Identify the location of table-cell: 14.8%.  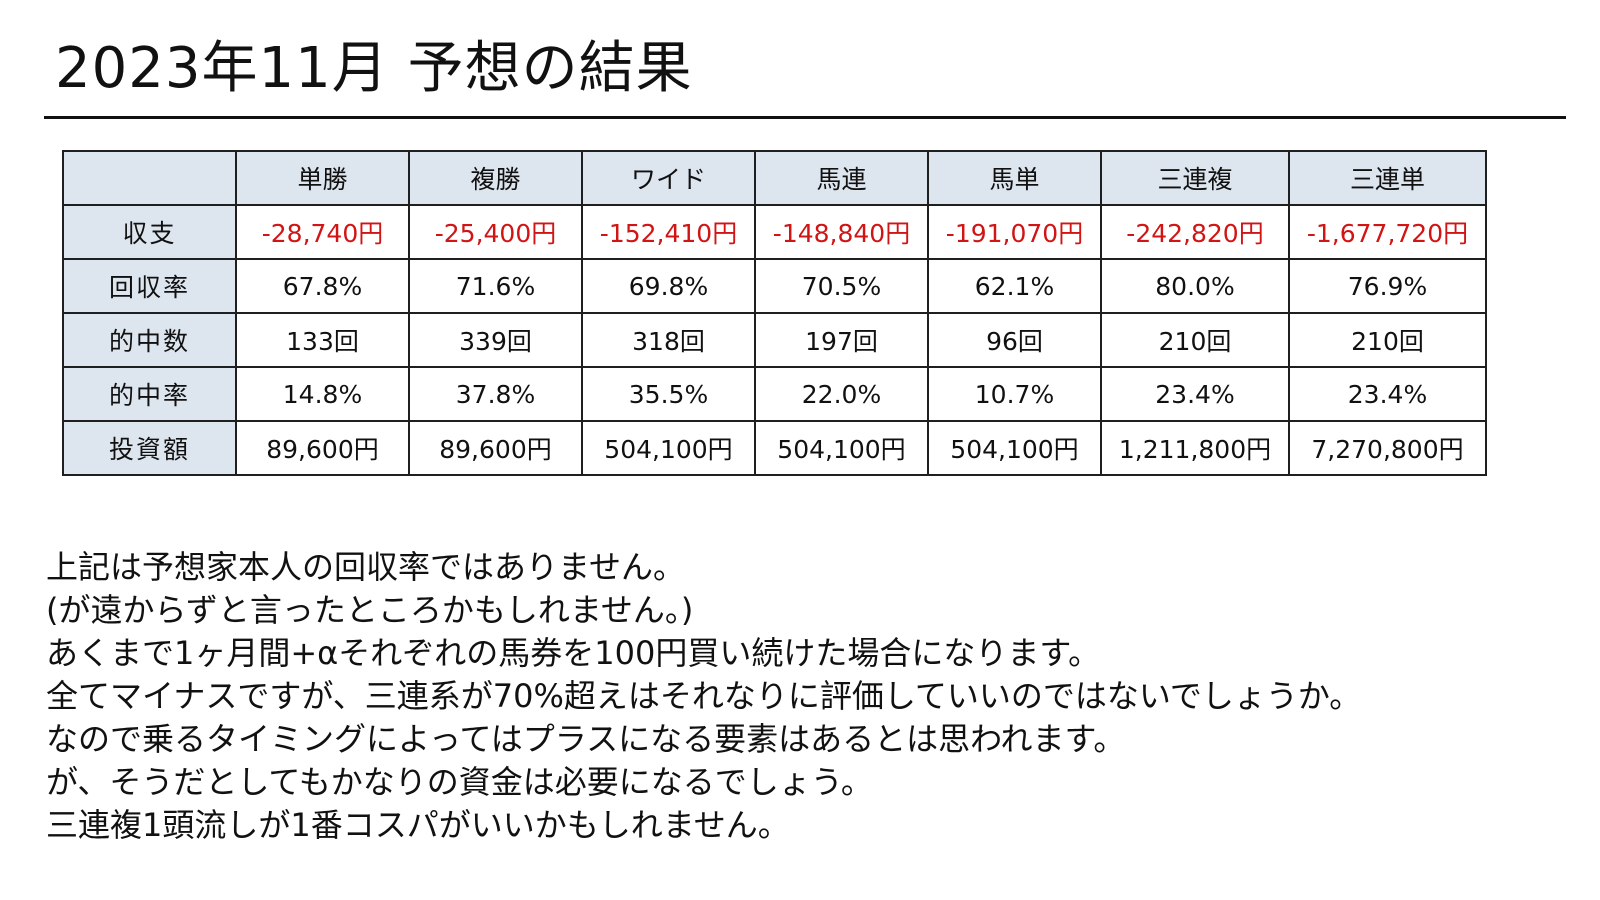
(322, 394).